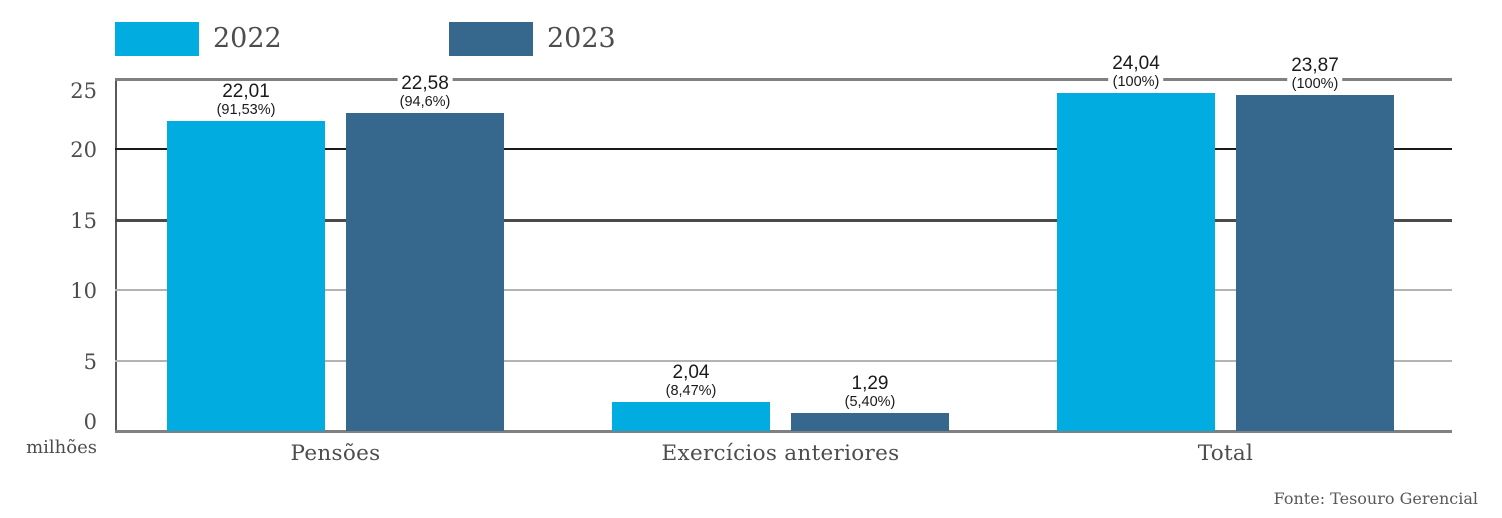 This screenshot has height=518, width=1502. I want to click on bar-label-2023-category-2: 23,87 (100%), so click(1315, 74).